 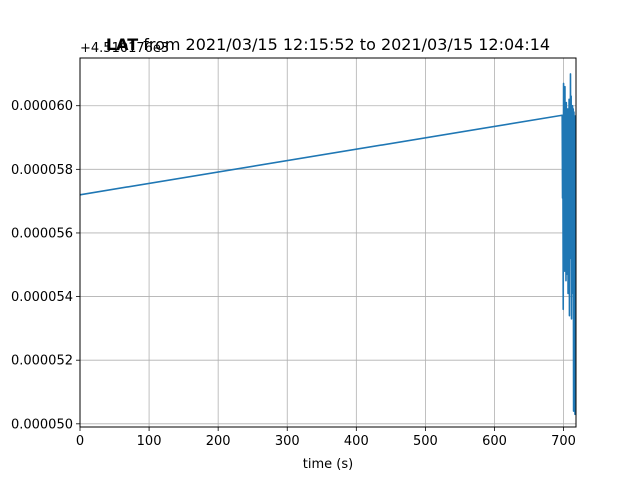 I want to click on y-tick-label: 0.000060, so click(x=42, y=106).